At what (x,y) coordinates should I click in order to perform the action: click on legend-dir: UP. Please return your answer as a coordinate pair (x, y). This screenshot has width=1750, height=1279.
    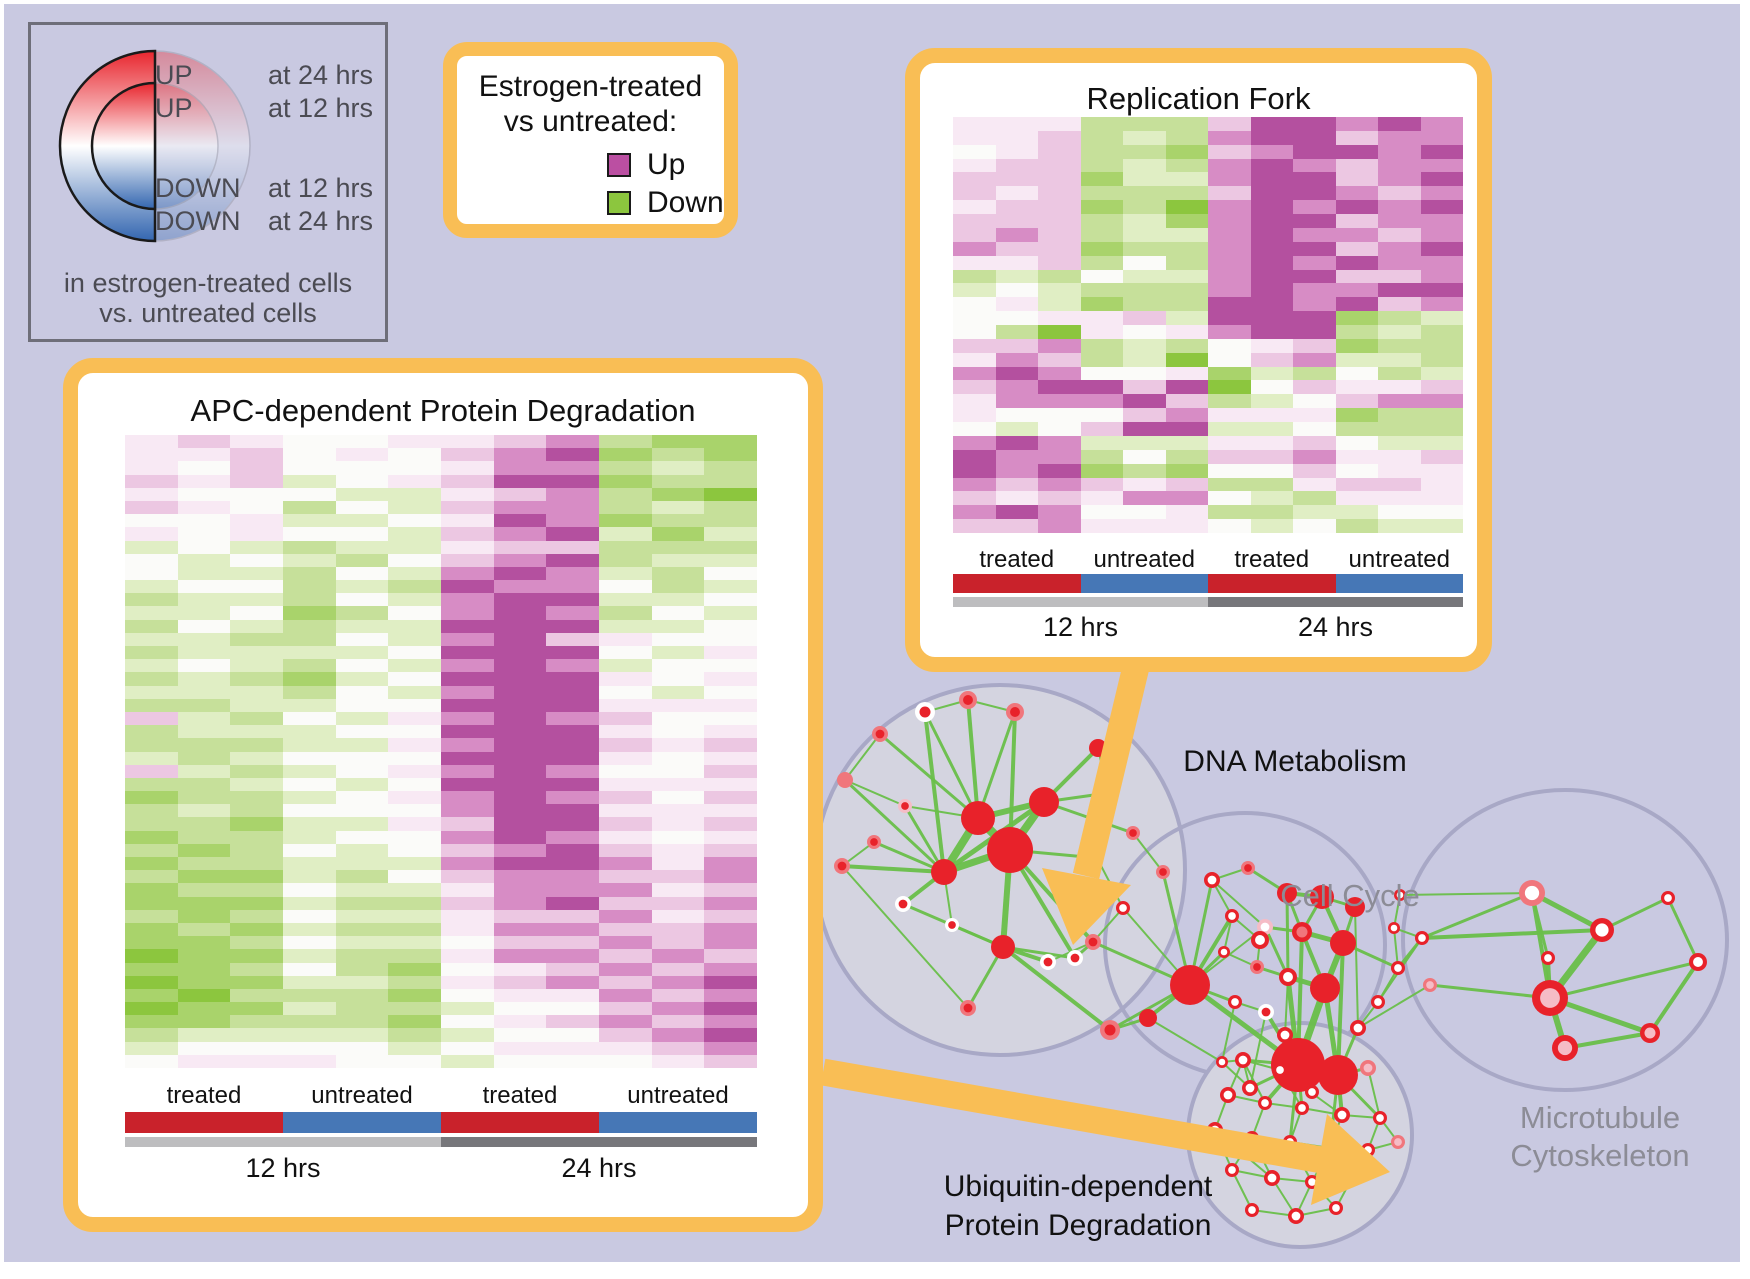
    Looking at the image, I should click on (174, 74).